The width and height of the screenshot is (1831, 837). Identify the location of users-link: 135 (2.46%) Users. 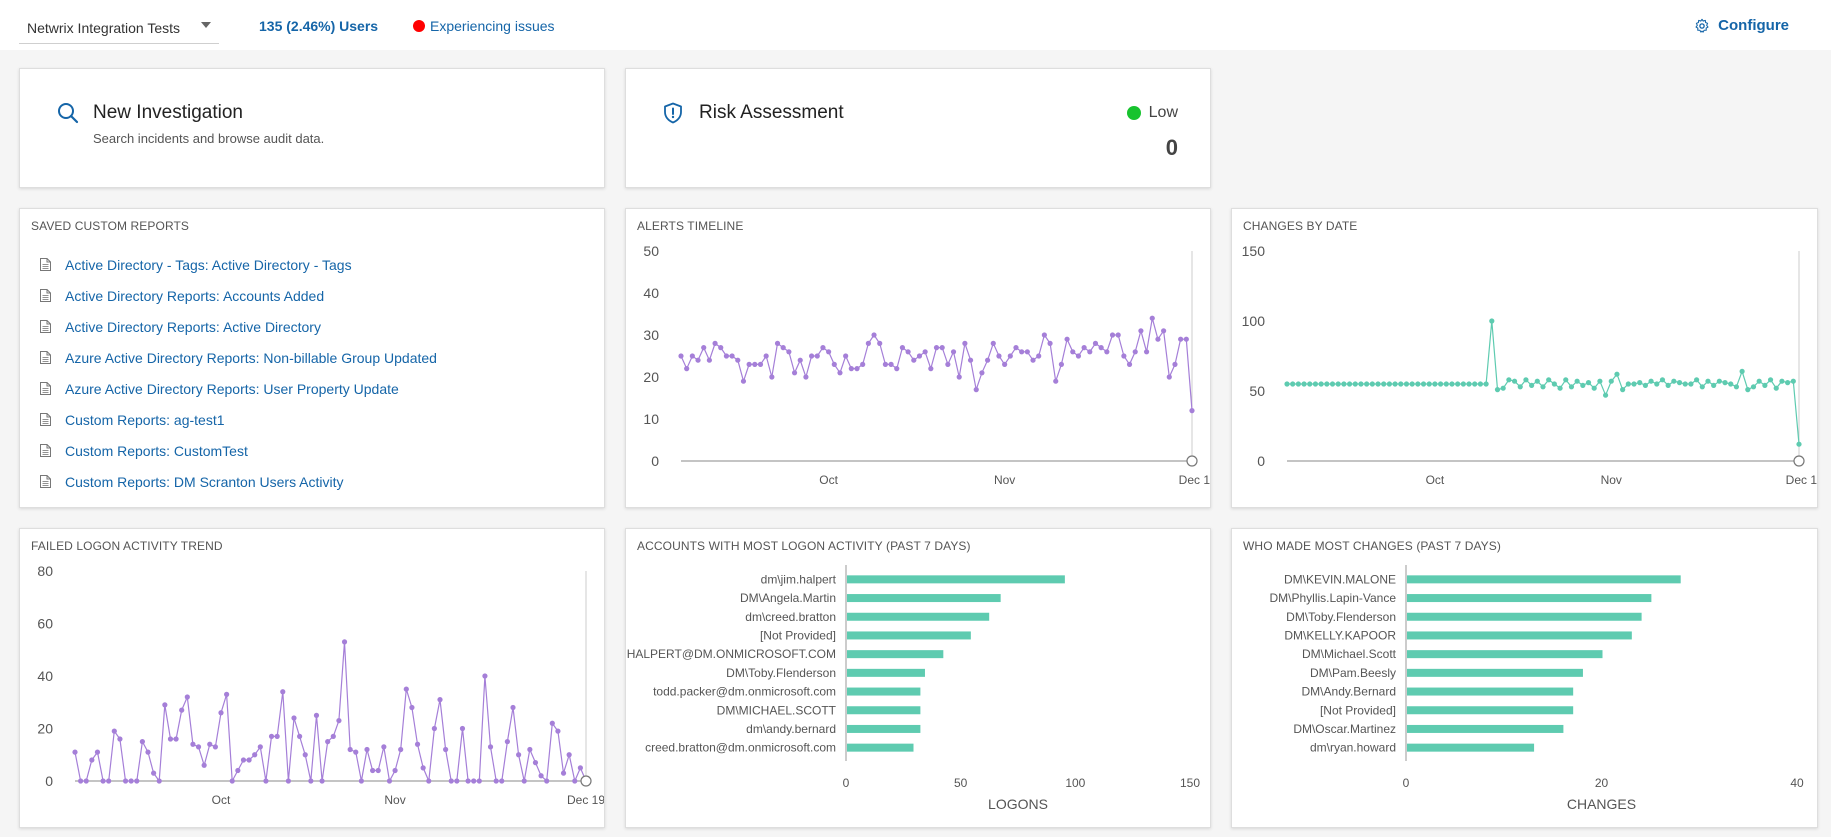
(319, 26).